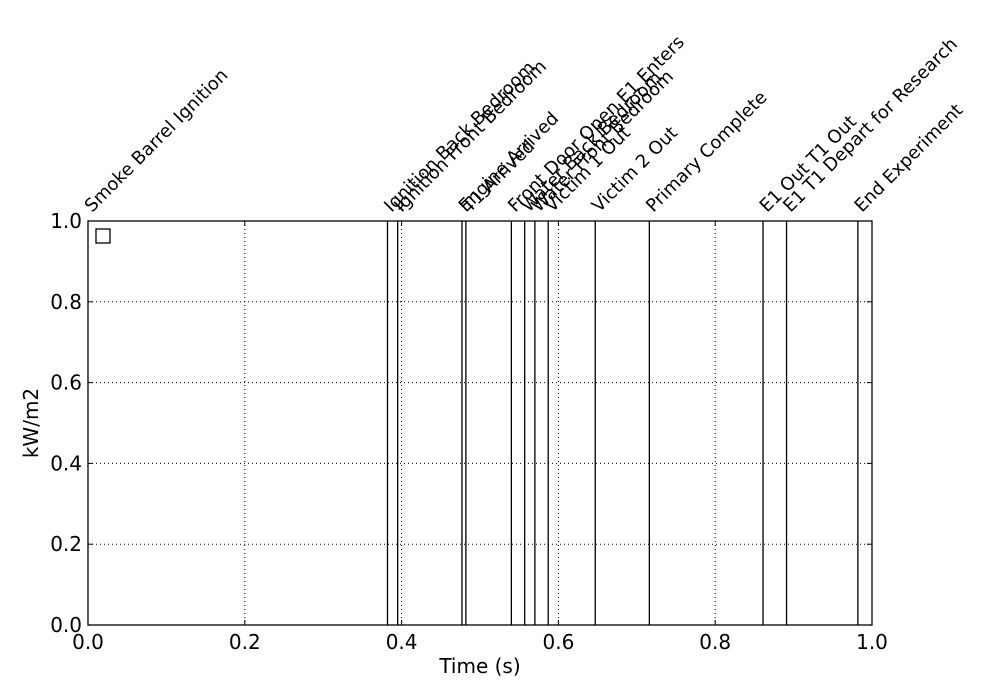 This screenshot has width=1000, height=700. Describe the element at coordinates (66, 302) in the screenshot. I see `y-tick-label: 0.8` at that location.